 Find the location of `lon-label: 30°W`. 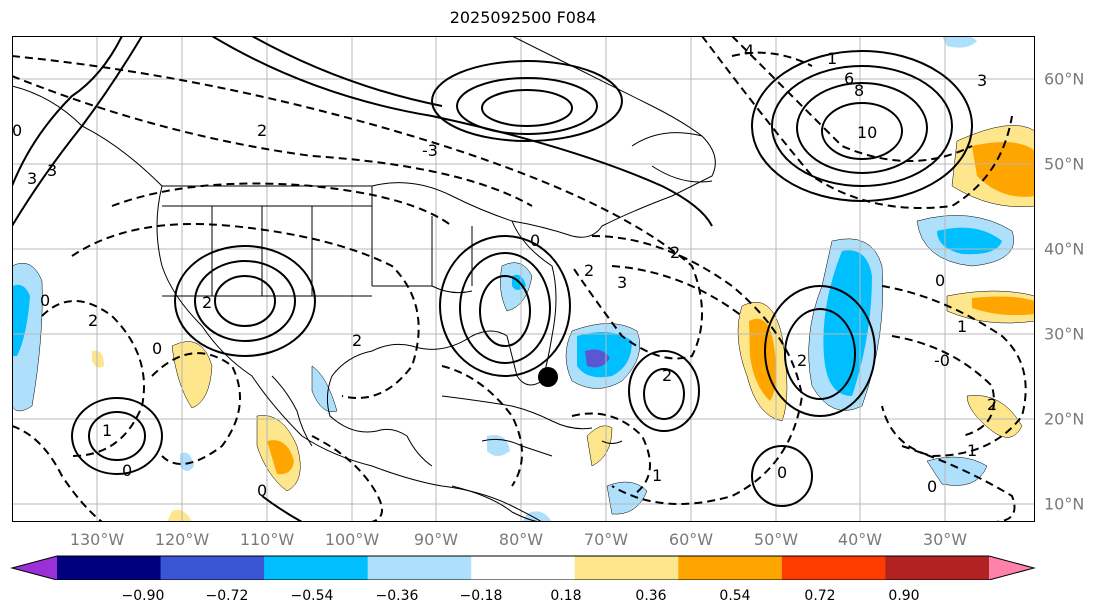

lon-label: 30°W is located at coordinates (945, 539).